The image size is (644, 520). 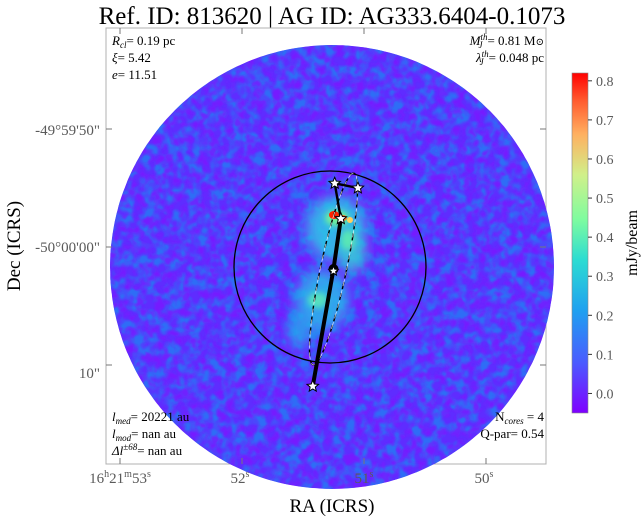 What do you see at coordinates (131, 57) in the screenshot?
I see `xi-text: ξ= 5.42` at bounding box center [131, 57].